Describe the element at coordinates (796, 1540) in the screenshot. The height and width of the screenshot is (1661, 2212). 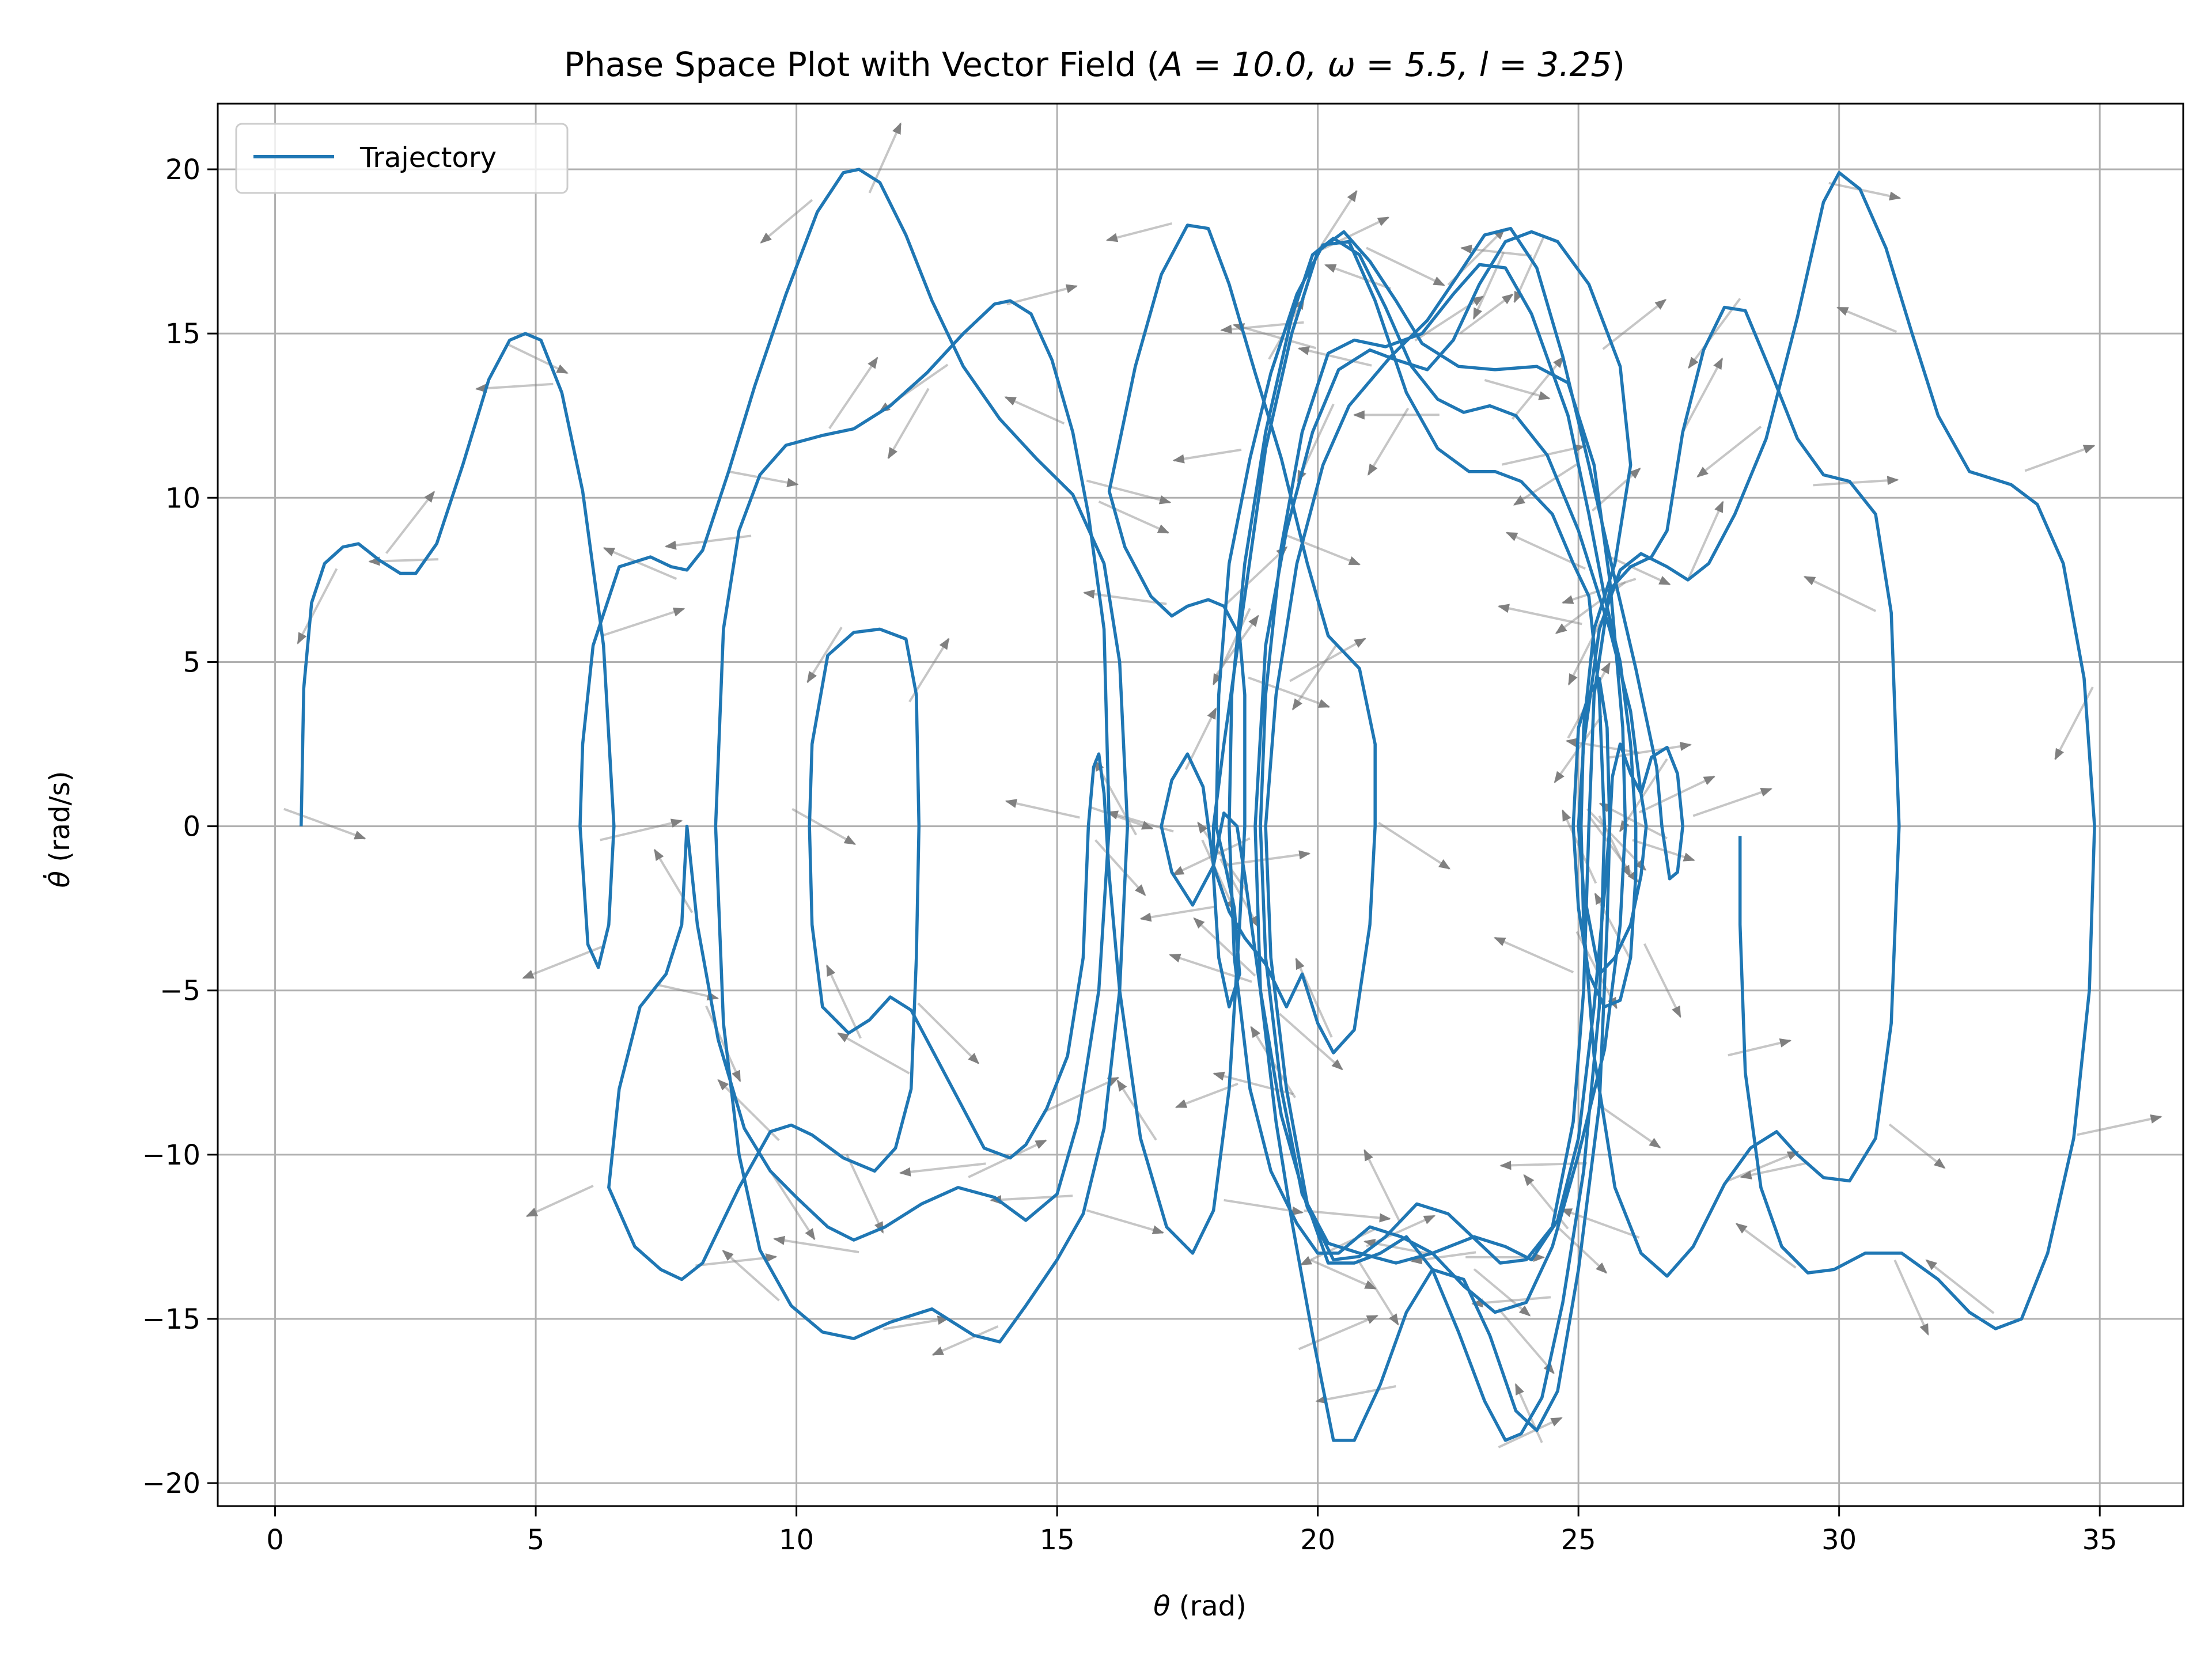
I see `x-tick-label: 10` at that location.